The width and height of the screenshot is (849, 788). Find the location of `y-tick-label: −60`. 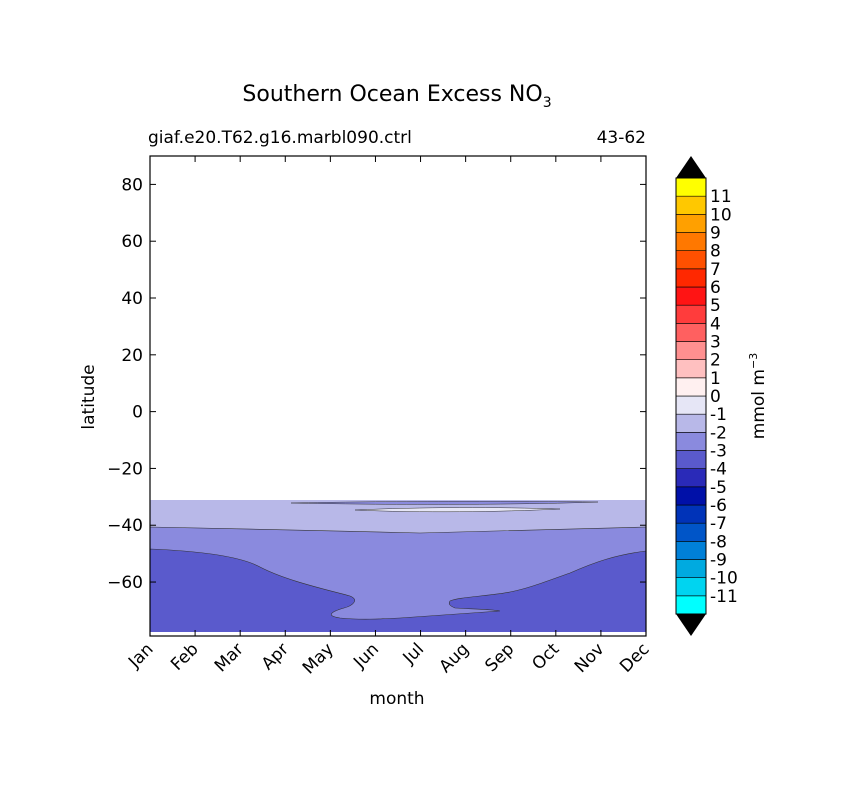

y-tick-label: −60 is located at coordinates (125, 583).